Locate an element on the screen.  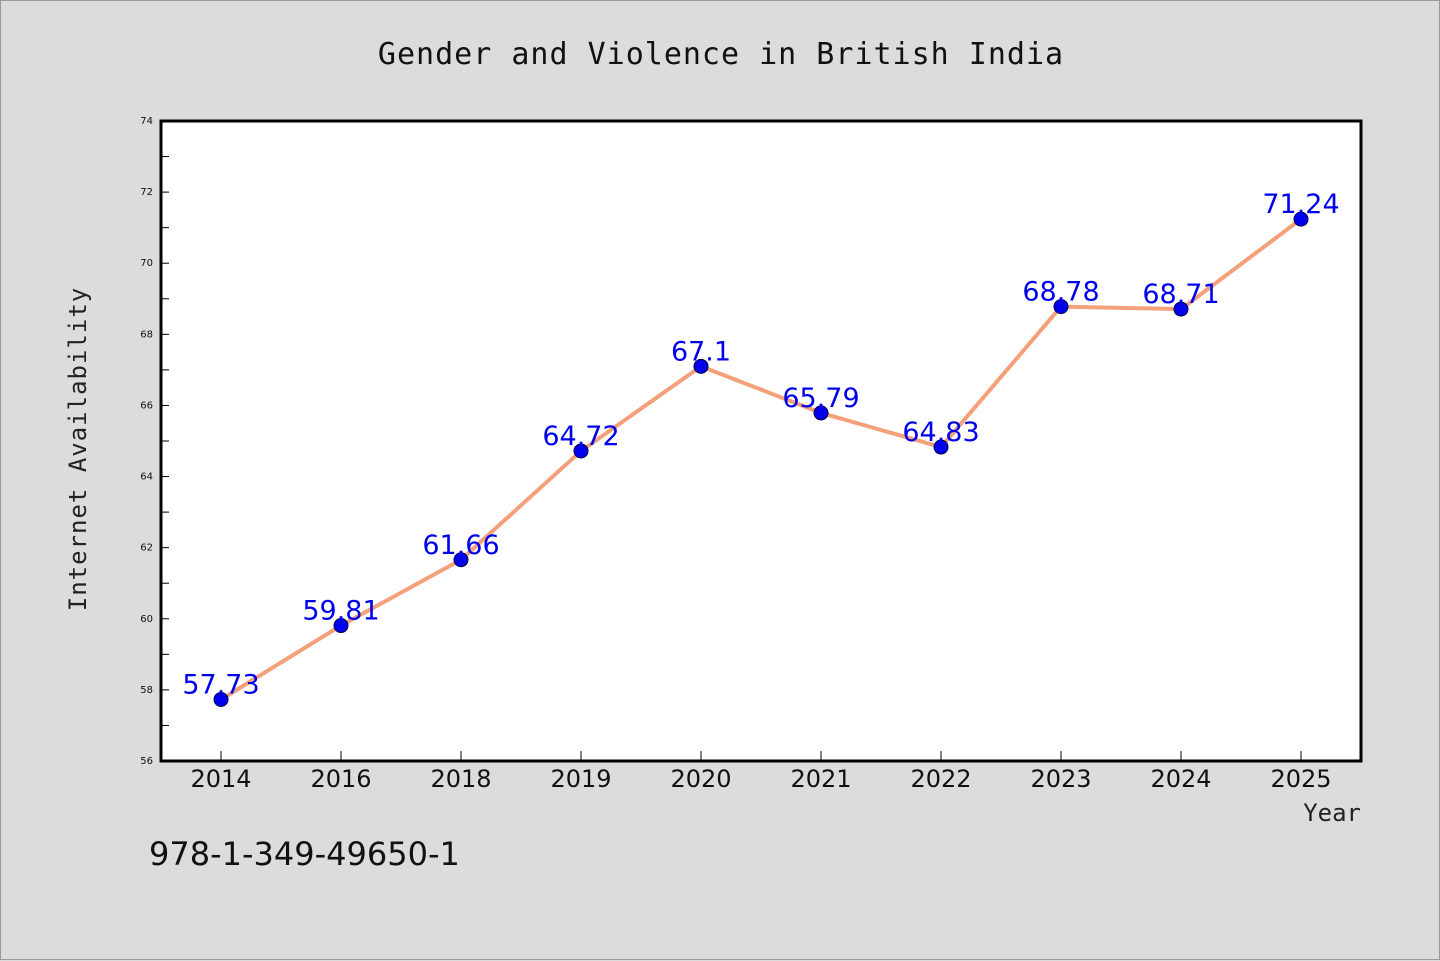
data-label: 65.79 is located at coordinates (820, 398).